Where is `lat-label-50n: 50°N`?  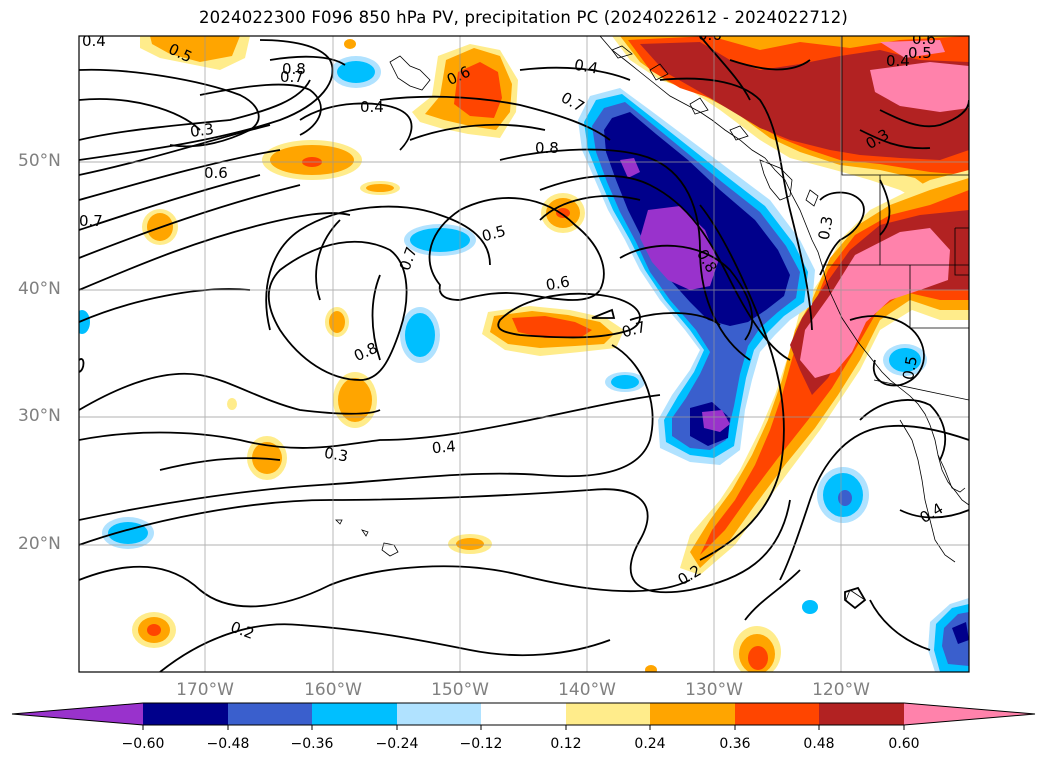
lat-label-50n: 50°N is located at coordinates (39, 161).